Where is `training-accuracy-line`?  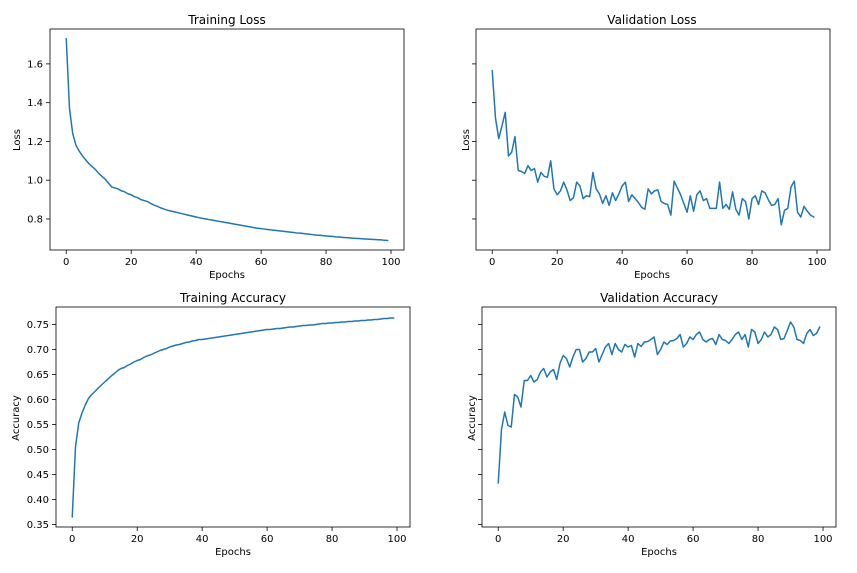 training-accuracy-line is located at coordinates (233, 417).